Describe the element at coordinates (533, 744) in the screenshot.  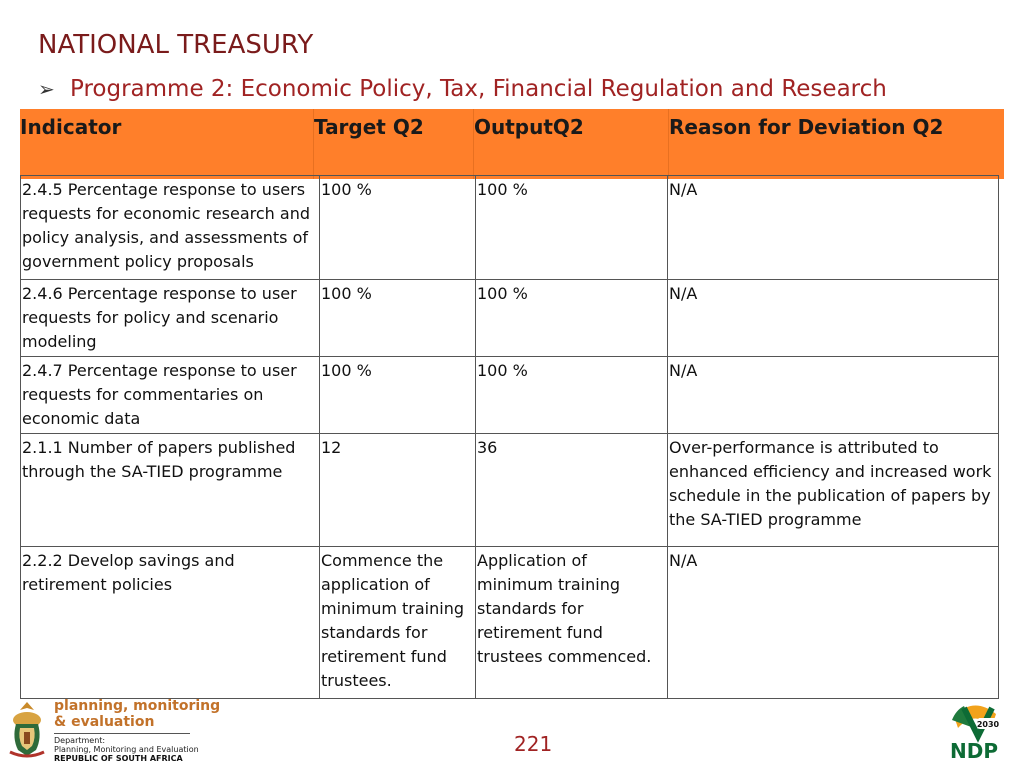
I see `page-number: 221` at that location.